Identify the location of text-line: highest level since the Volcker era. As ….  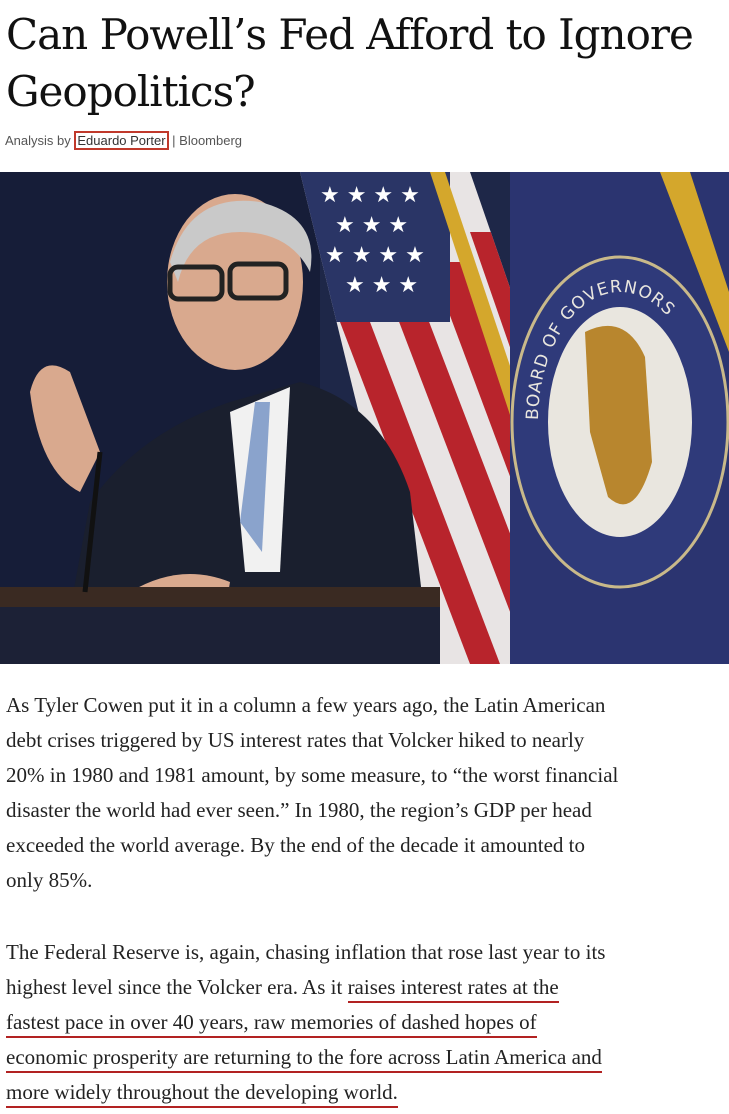
(305, 987).